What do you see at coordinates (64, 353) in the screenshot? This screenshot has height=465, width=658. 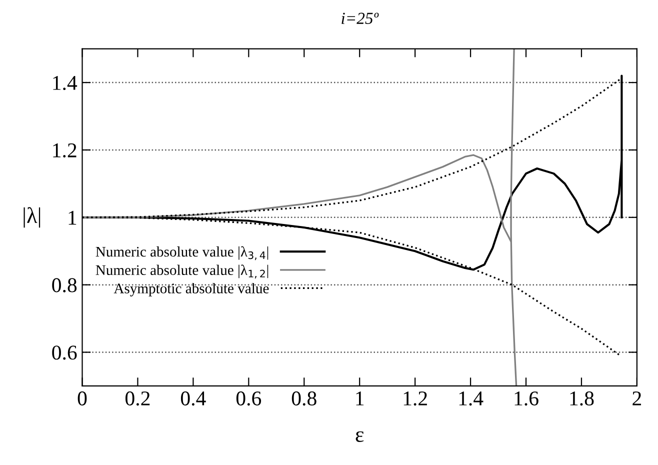 I see `y-tick-label: 0.6` at bounding box center [64, 353].